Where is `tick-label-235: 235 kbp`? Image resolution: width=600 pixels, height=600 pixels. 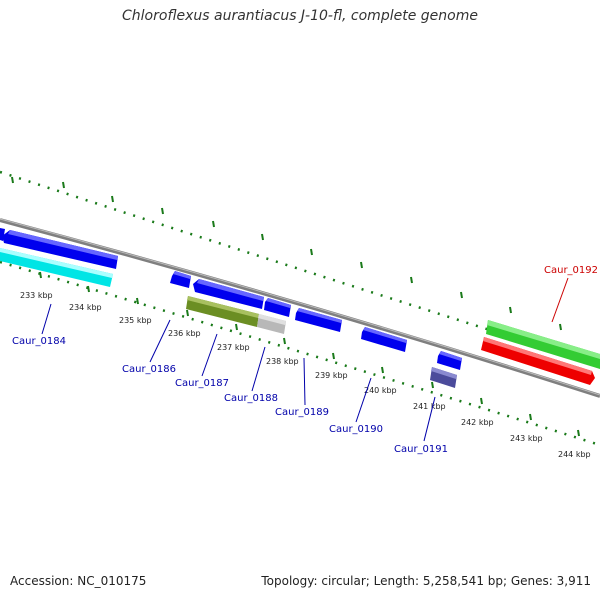
tick-label-235: 235 kbp is located at coordinates (135, 320).